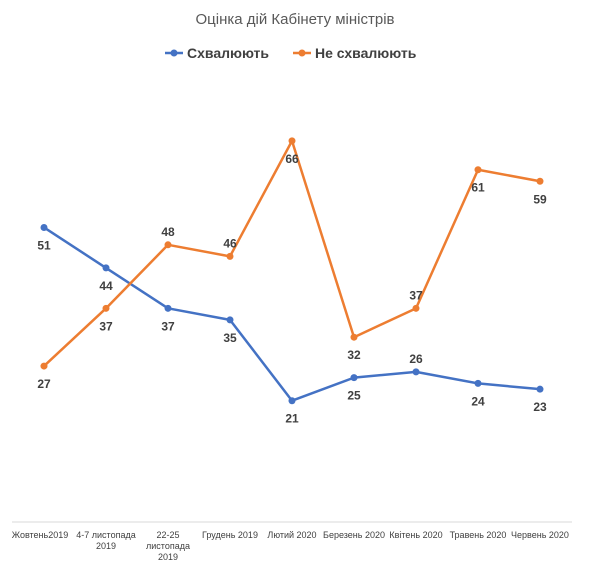 The height and width of the screenshot is (578, 590). What do you see at coordinates (106, 286) in the screenshot?
I see `data-label: 44` at bounding box center [106, 286].